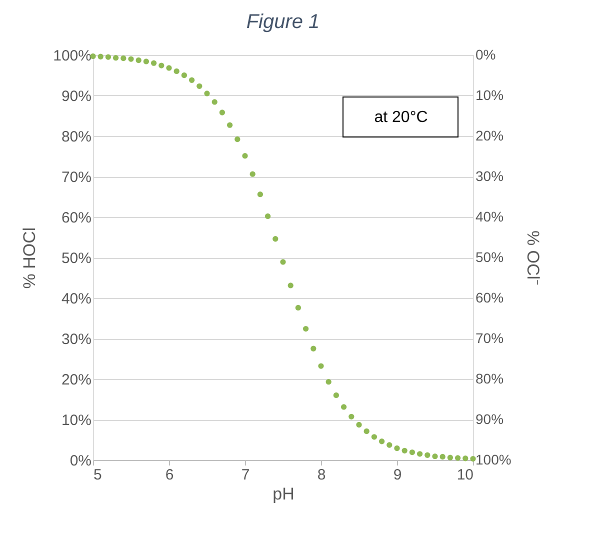 The height and width of the screenshot is (560, 601). What do you see at coordinates (76, 339) in the screenshot?
I see `y-tick-label: 30%` at bounding box center [76, 339].